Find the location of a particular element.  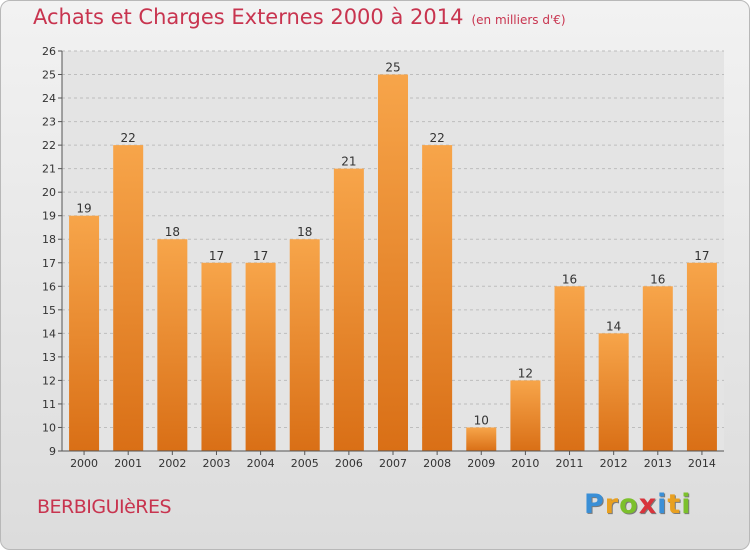

y-tick-label: 10 is located at coordinates (49, 427).